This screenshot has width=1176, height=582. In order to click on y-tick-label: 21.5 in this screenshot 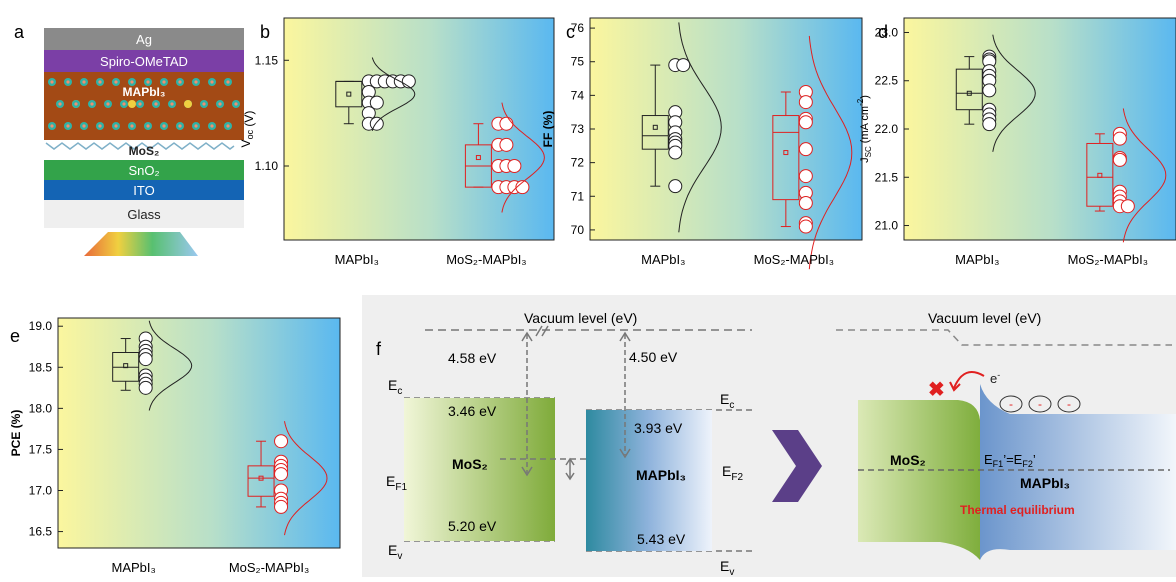, I will do `click(887, 177)`.